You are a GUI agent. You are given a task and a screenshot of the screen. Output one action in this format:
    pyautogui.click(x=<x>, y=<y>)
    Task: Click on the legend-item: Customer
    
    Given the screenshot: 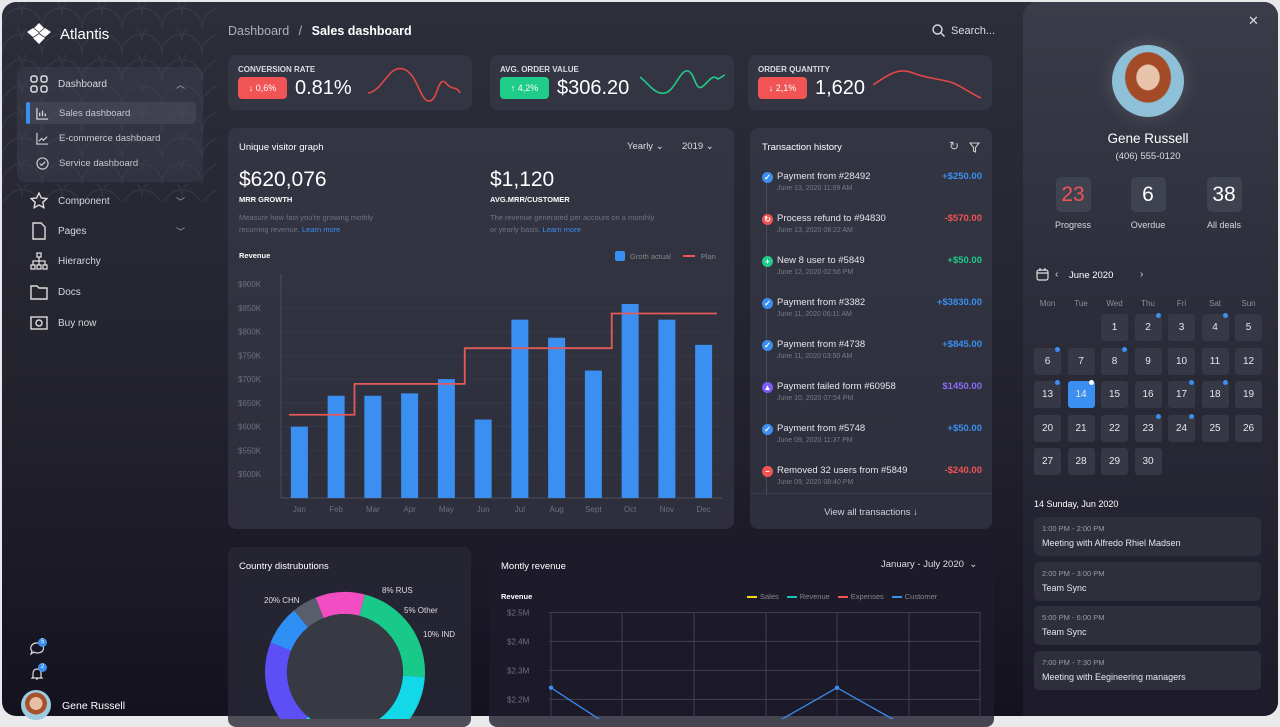 What is the action you would take?
    pyautogui.click(x=914, y=596)
    